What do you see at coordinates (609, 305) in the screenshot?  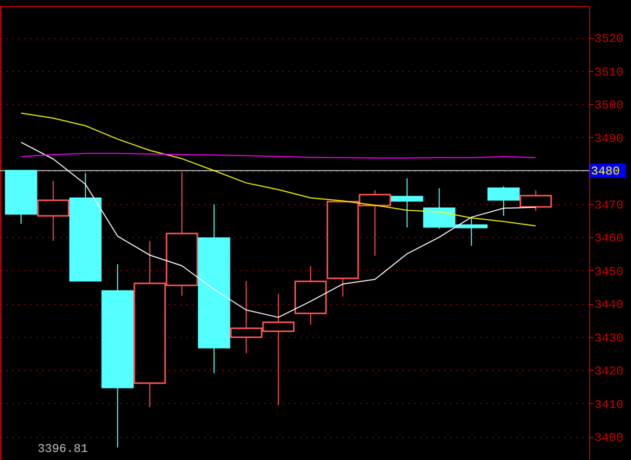 I see `y-tick-label: 3440` at bounding box center [609, 305].